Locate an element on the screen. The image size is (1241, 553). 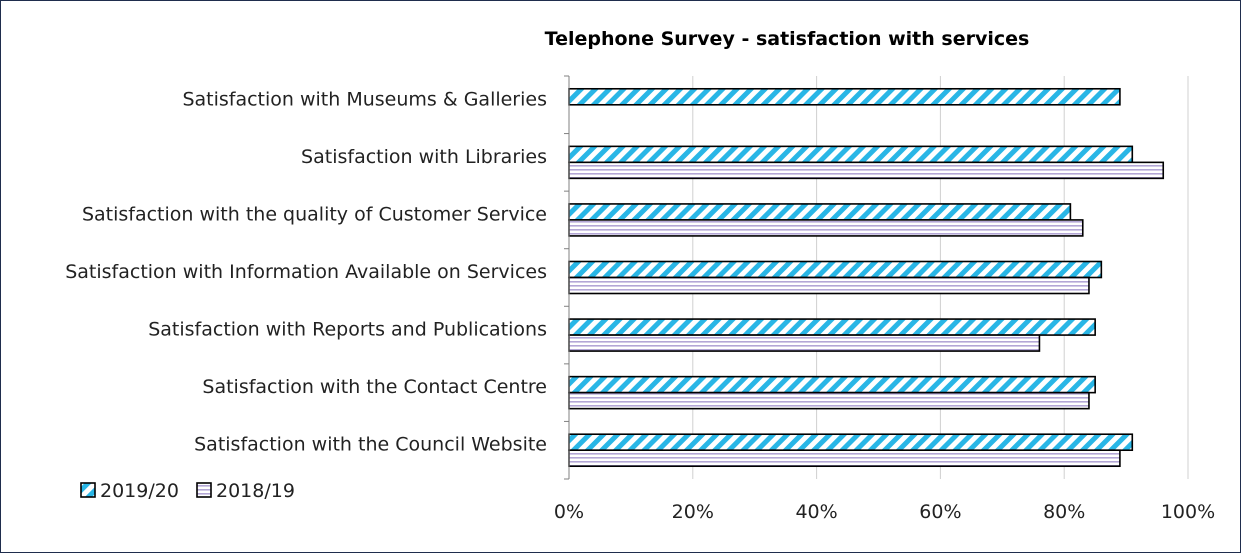
axes is located at coordinates (567, 277).